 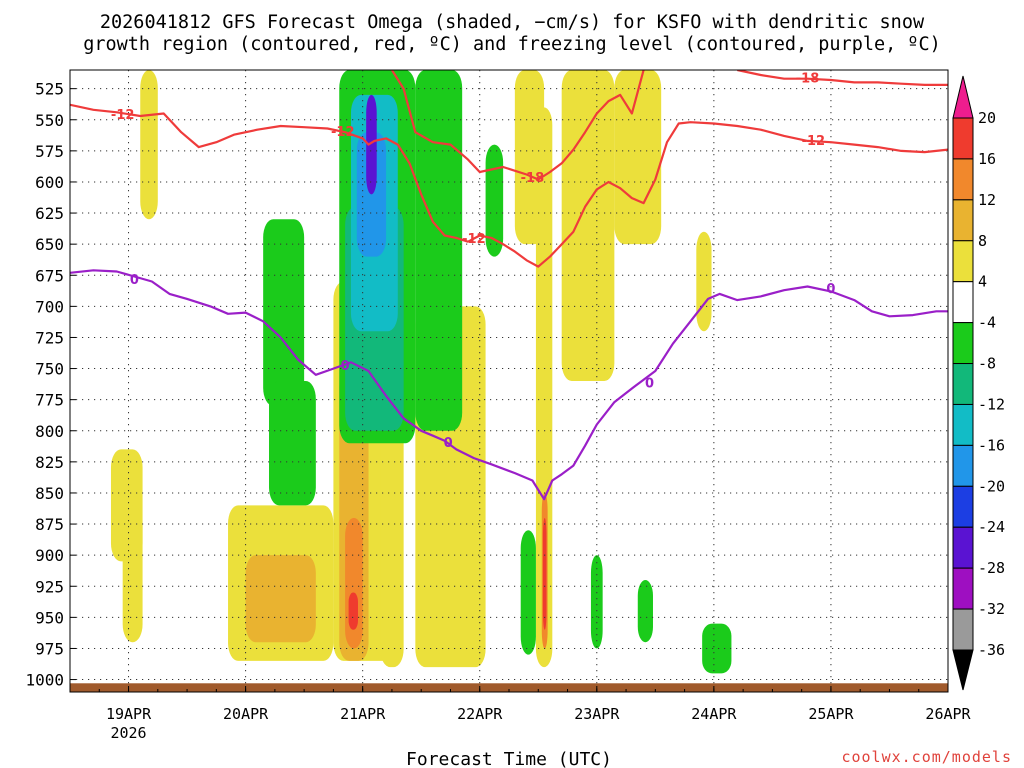 I want to click on contour-label-0: -12, so click(x=123, y=115).